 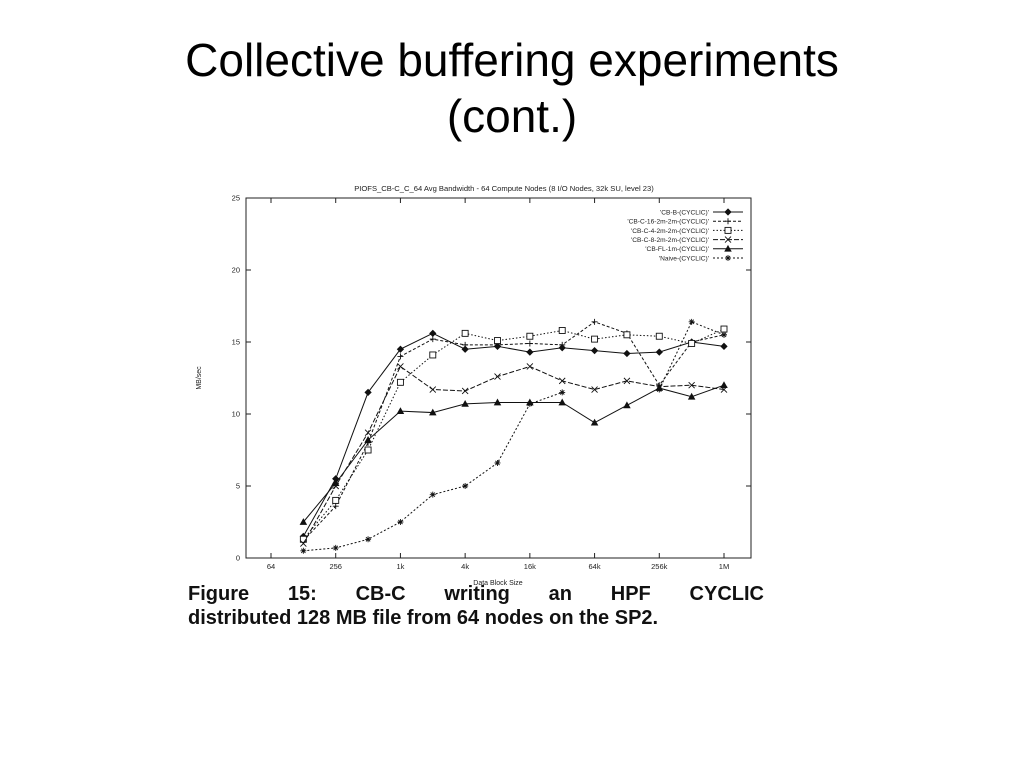 What do you see at coordinates (236, 342) in the screenshot?
I see `y-tick-label: 15` at bounding box center [236, 342].